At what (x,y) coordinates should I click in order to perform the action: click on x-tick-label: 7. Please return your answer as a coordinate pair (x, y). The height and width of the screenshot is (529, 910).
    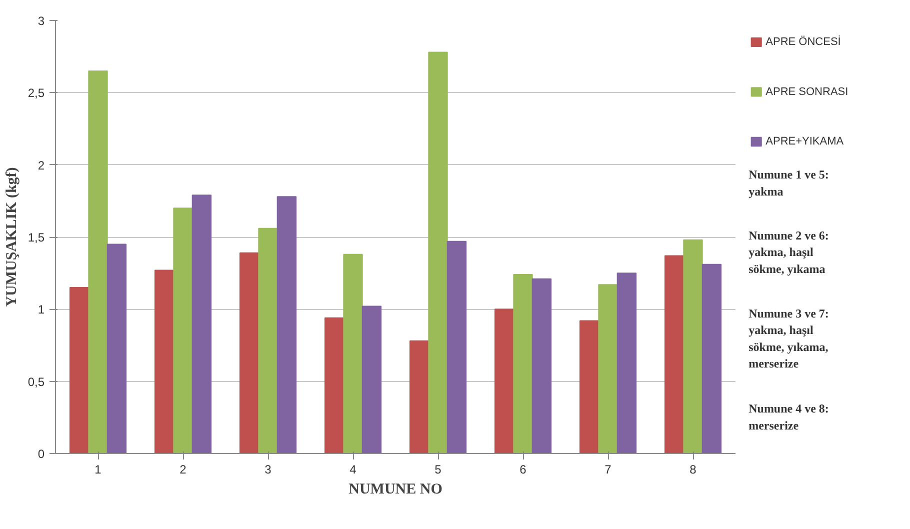
    Looking at the image, I should click on (608, 469).